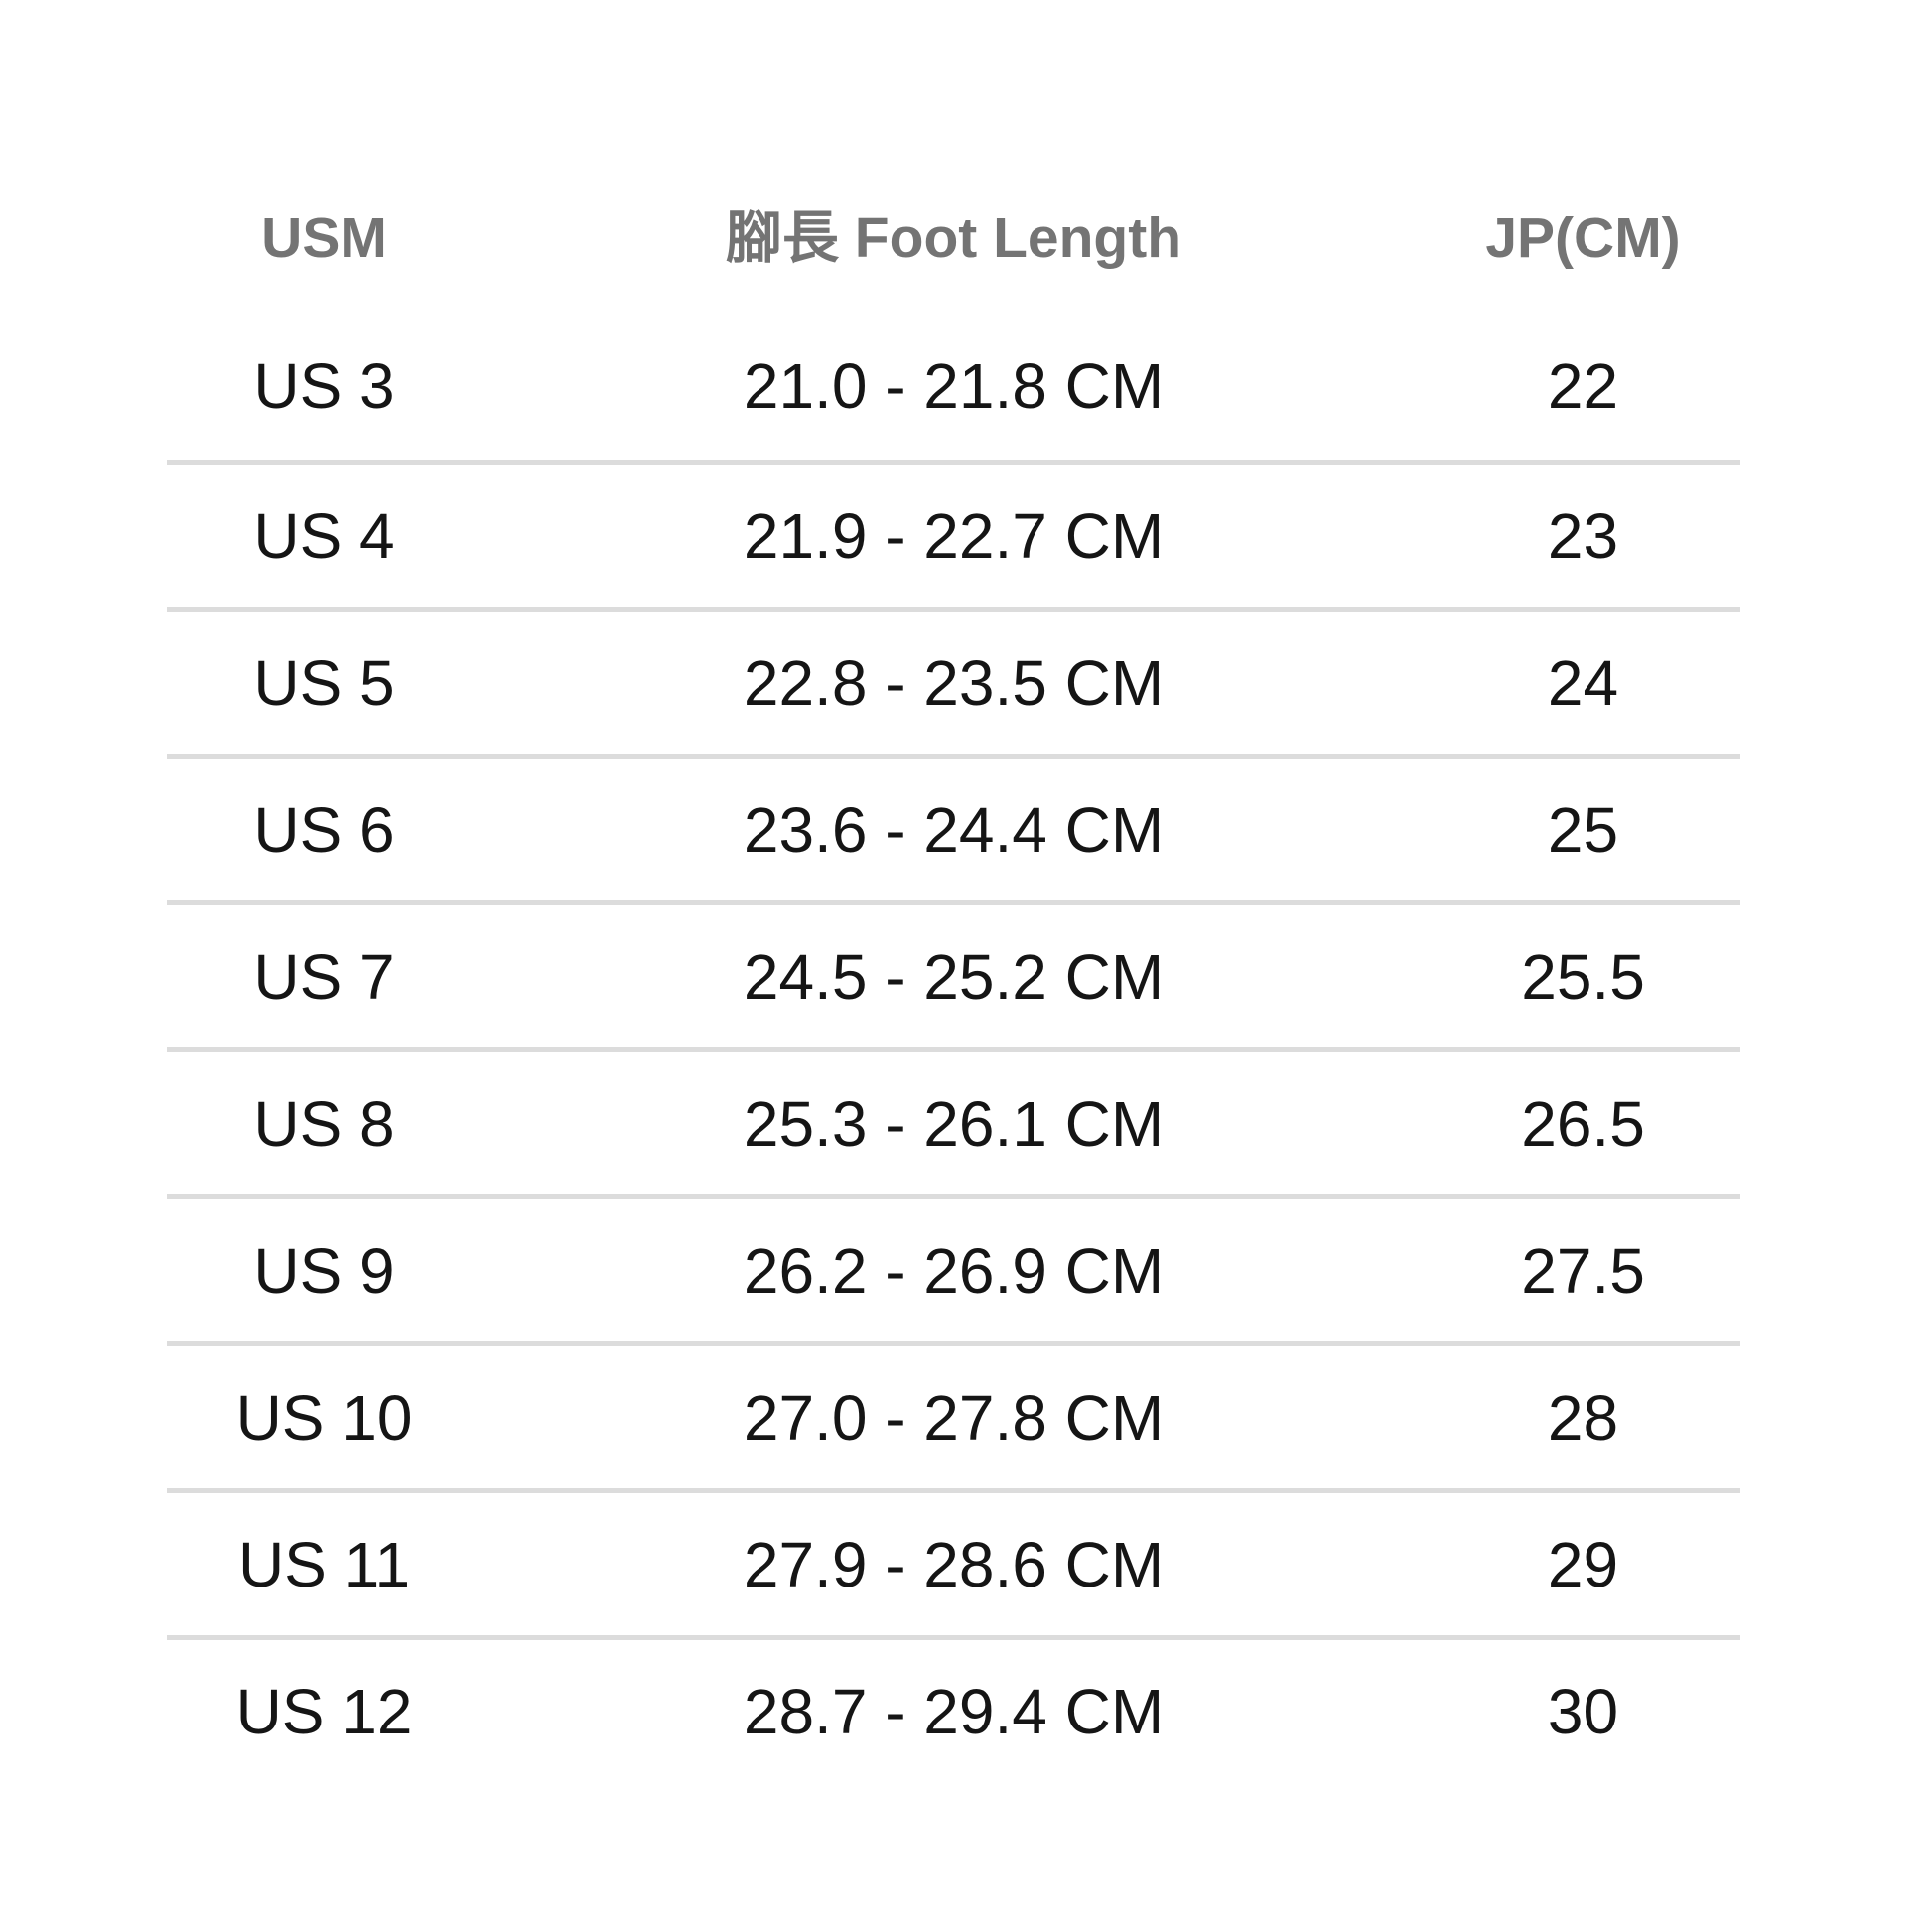 This screenshot has height=1932, width=1932. I want to click on cell-foot-length: 25.3 - 26.1 CM, so click(954, 1124).